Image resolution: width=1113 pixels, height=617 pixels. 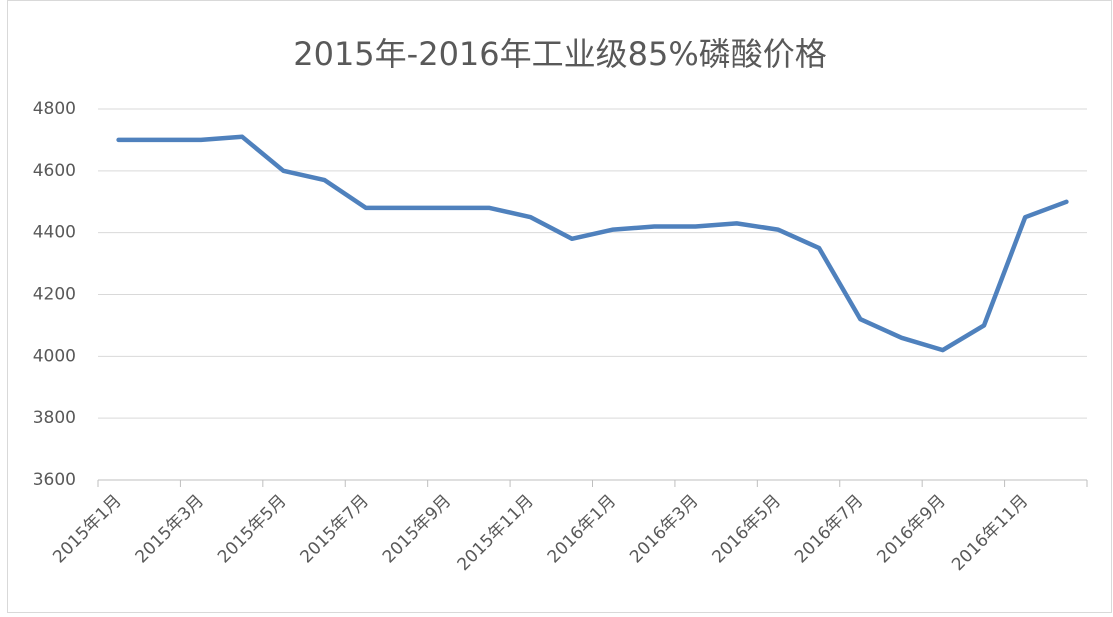 What do you see at coordinates (54, 295) in the screenshot?
I see `y-tick-label: 4200` at bounding box center [54, 295].